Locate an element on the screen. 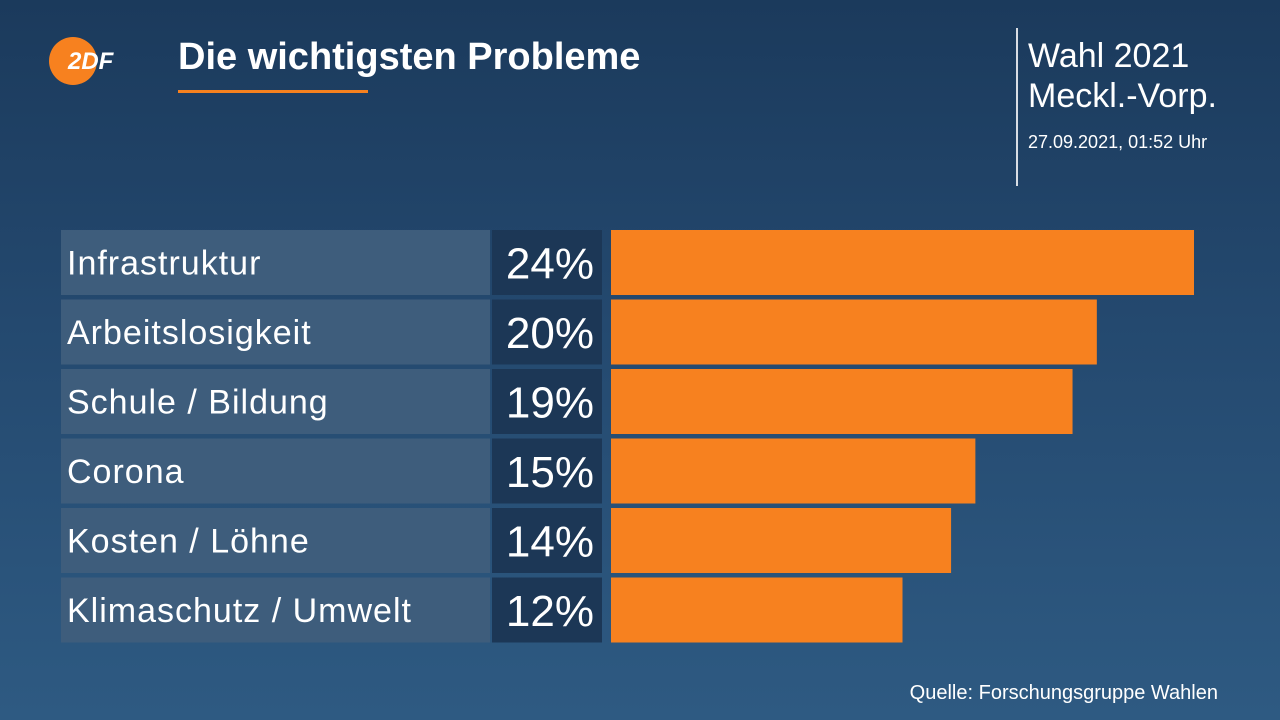  chart-row: Infrastruktur 24% is located at coordinates (627, 262).